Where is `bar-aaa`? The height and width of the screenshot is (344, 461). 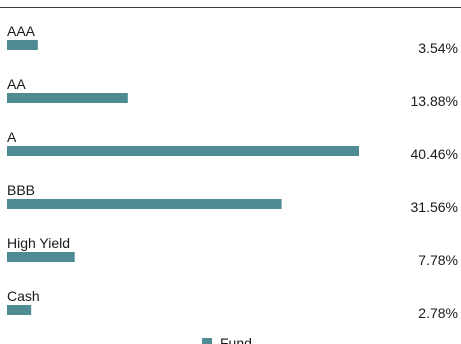 bar-aaa is located at coordinates (22, 45).